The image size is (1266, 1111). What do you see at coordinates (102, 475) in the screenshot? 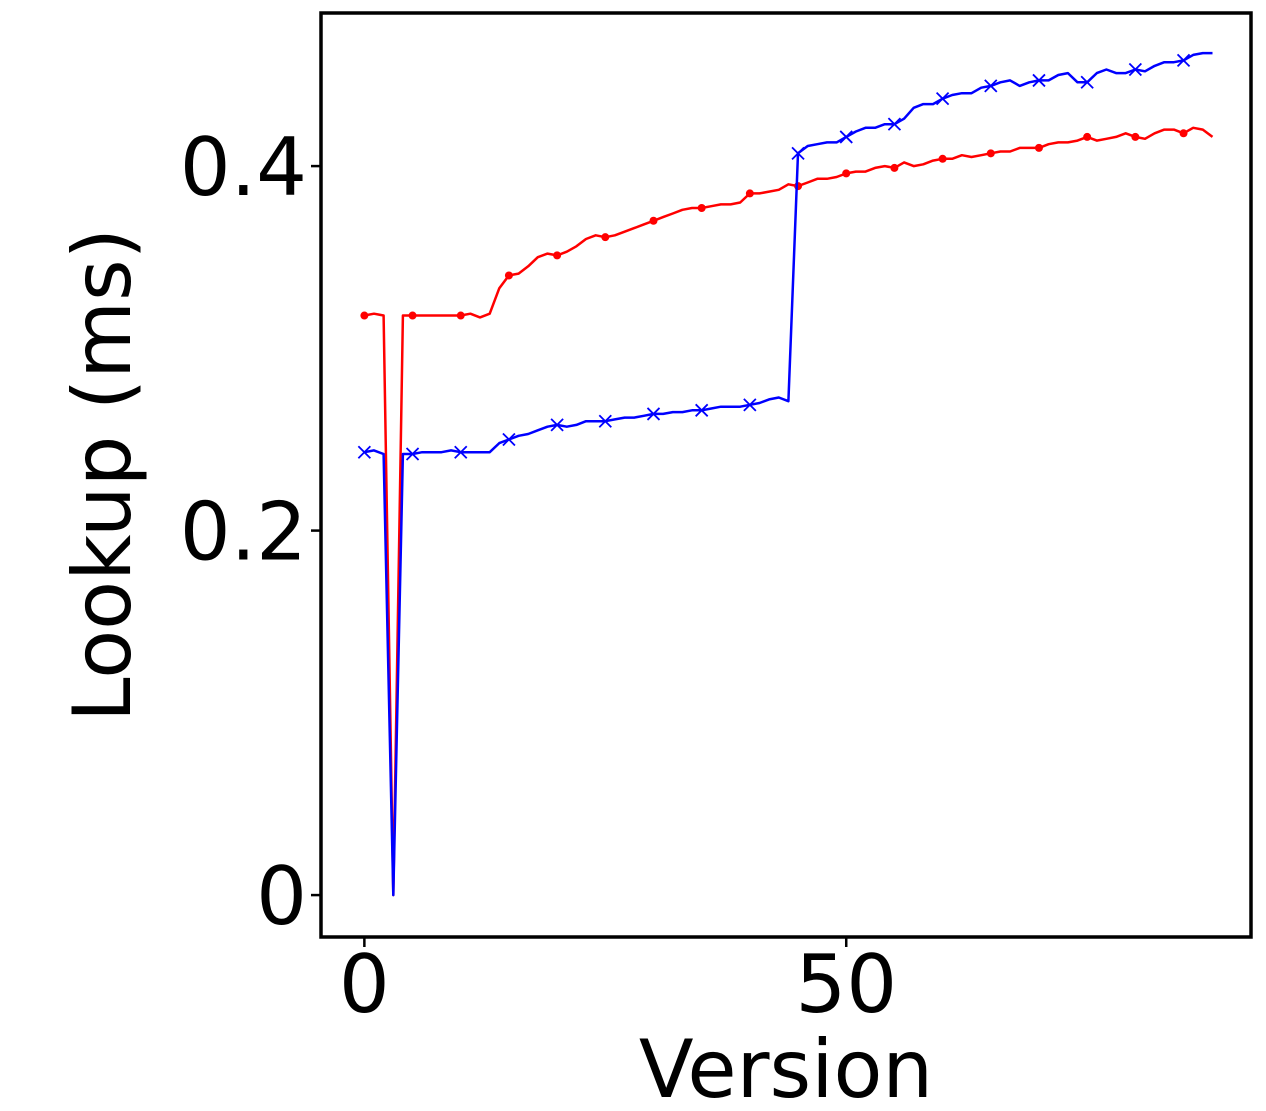
I see `y-axis-label: Lookup (ms)` at bounding box center [102, 475].